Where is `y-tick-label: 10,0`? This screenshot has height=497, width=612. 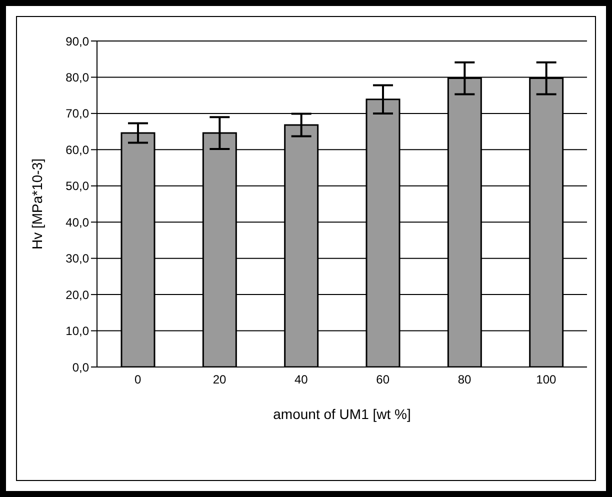
y-tick-label: 10,0 is located at coordinates (78, 331).